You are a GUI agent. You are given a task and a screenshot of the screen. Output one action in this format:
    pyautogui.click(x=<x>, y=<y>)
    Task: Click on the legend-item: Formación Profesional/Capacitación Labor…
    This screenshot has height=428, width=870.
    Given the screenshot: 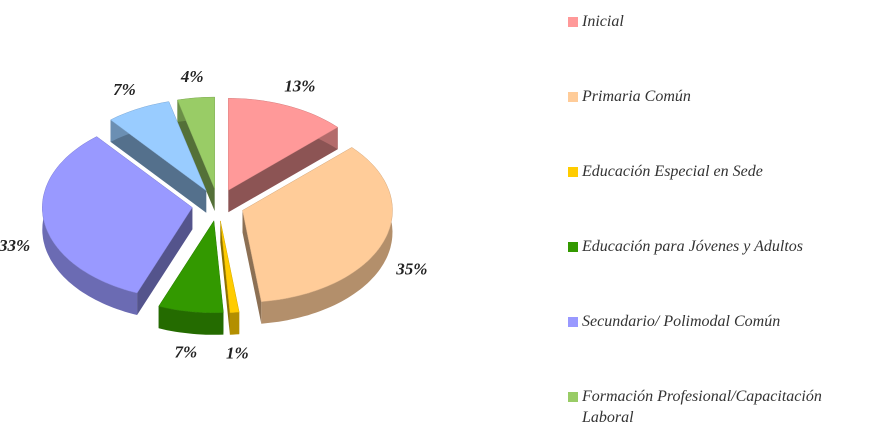 What is the action you would take?
    pyautogui.click(x=718, y=407)
    